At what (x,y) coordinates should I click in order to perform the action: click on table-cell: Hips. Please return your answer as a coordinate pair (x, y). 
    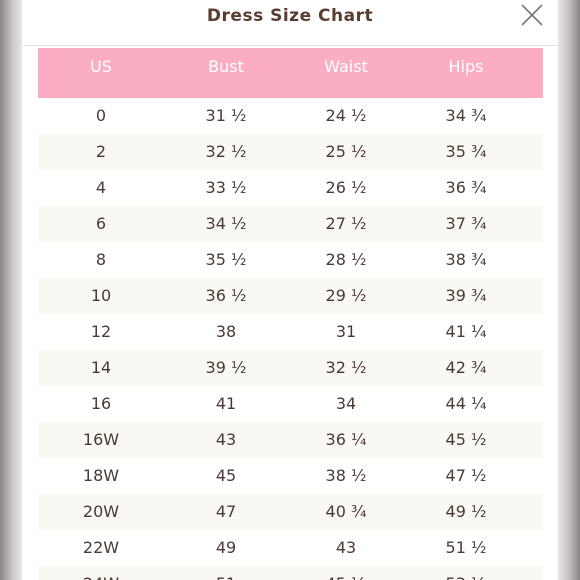
    Looking at the image, I should click on (466, 66).